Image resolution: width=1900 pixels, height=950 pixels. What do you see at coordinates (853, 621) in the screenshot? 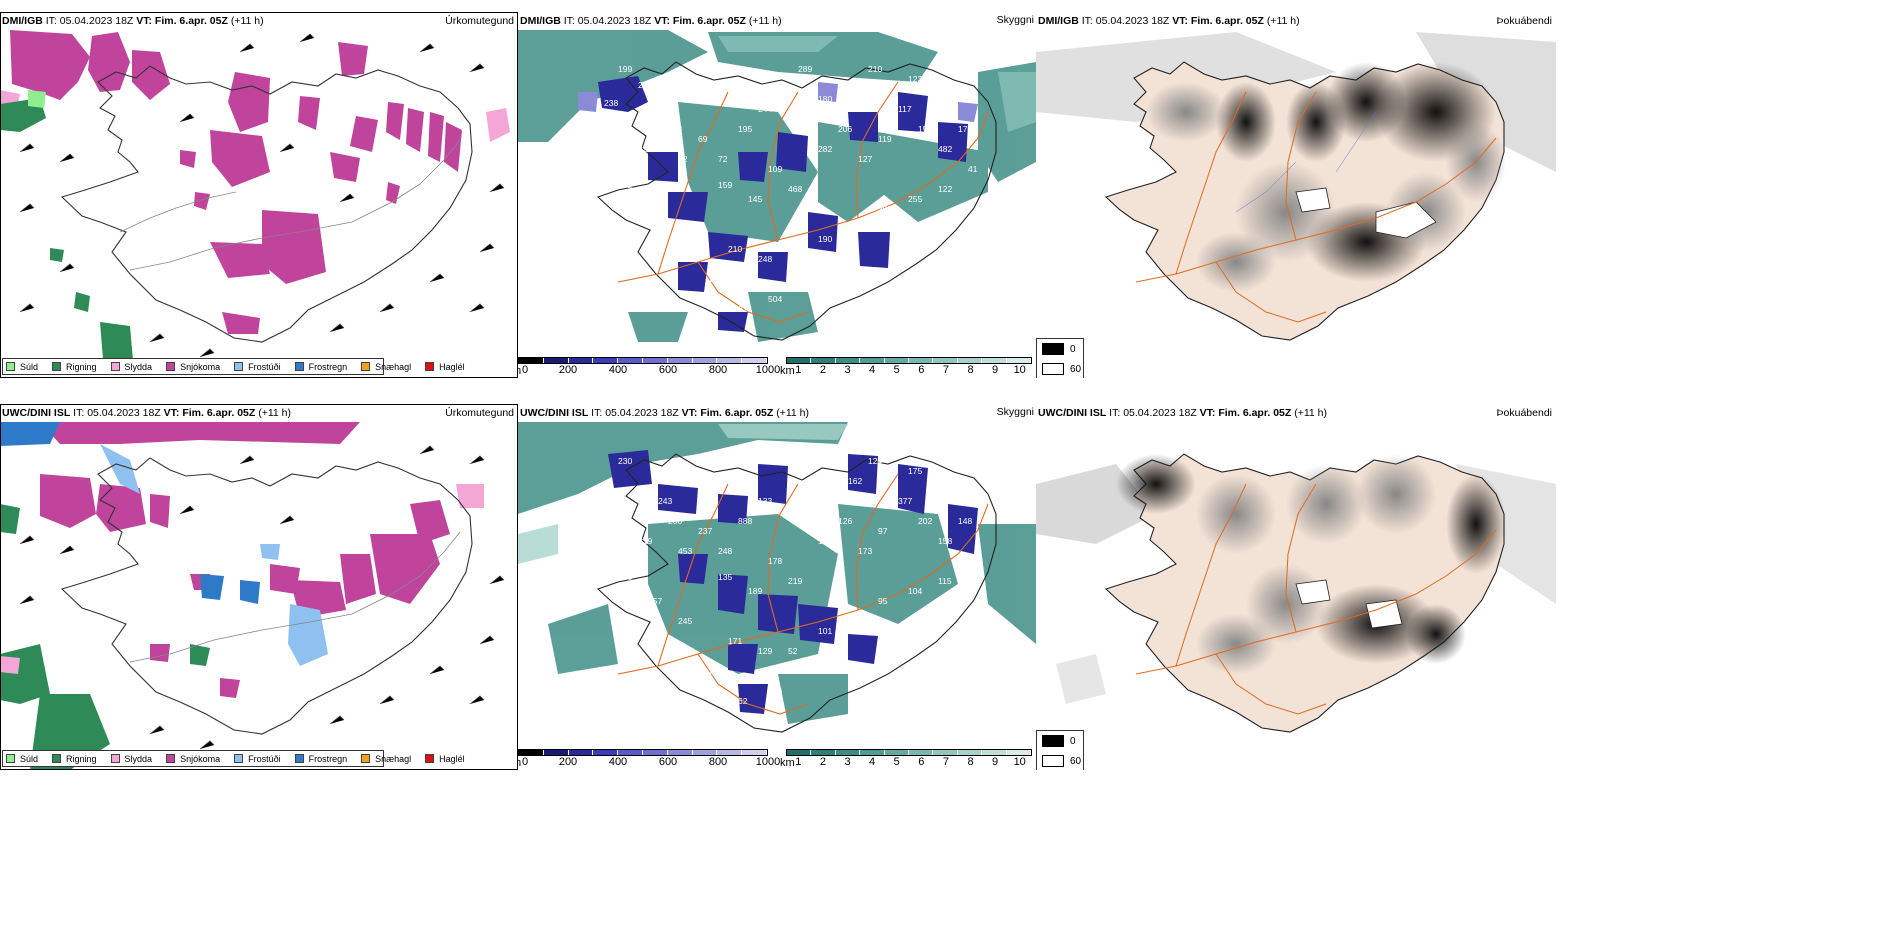
I see `peak-height-label: 70` at bounding box center [853, 621].